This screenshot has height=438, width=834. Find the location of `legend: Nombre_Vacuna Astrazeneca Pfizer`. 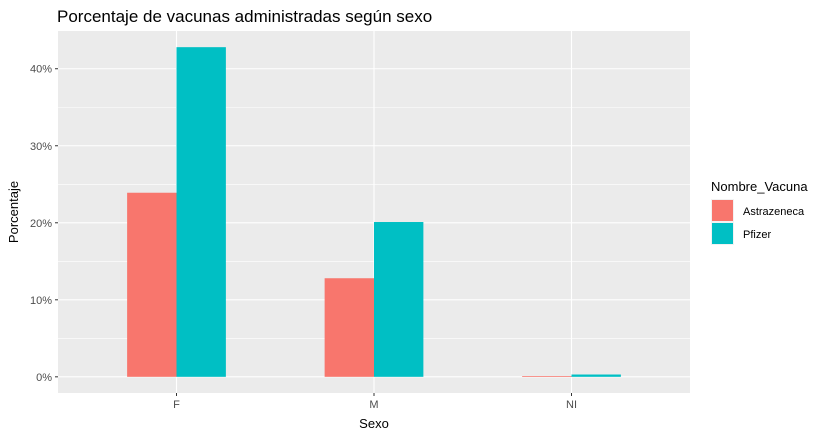

legend: Nombre_Vacuna Astrazeneca Pfizer is located at coordinates (759, 212).